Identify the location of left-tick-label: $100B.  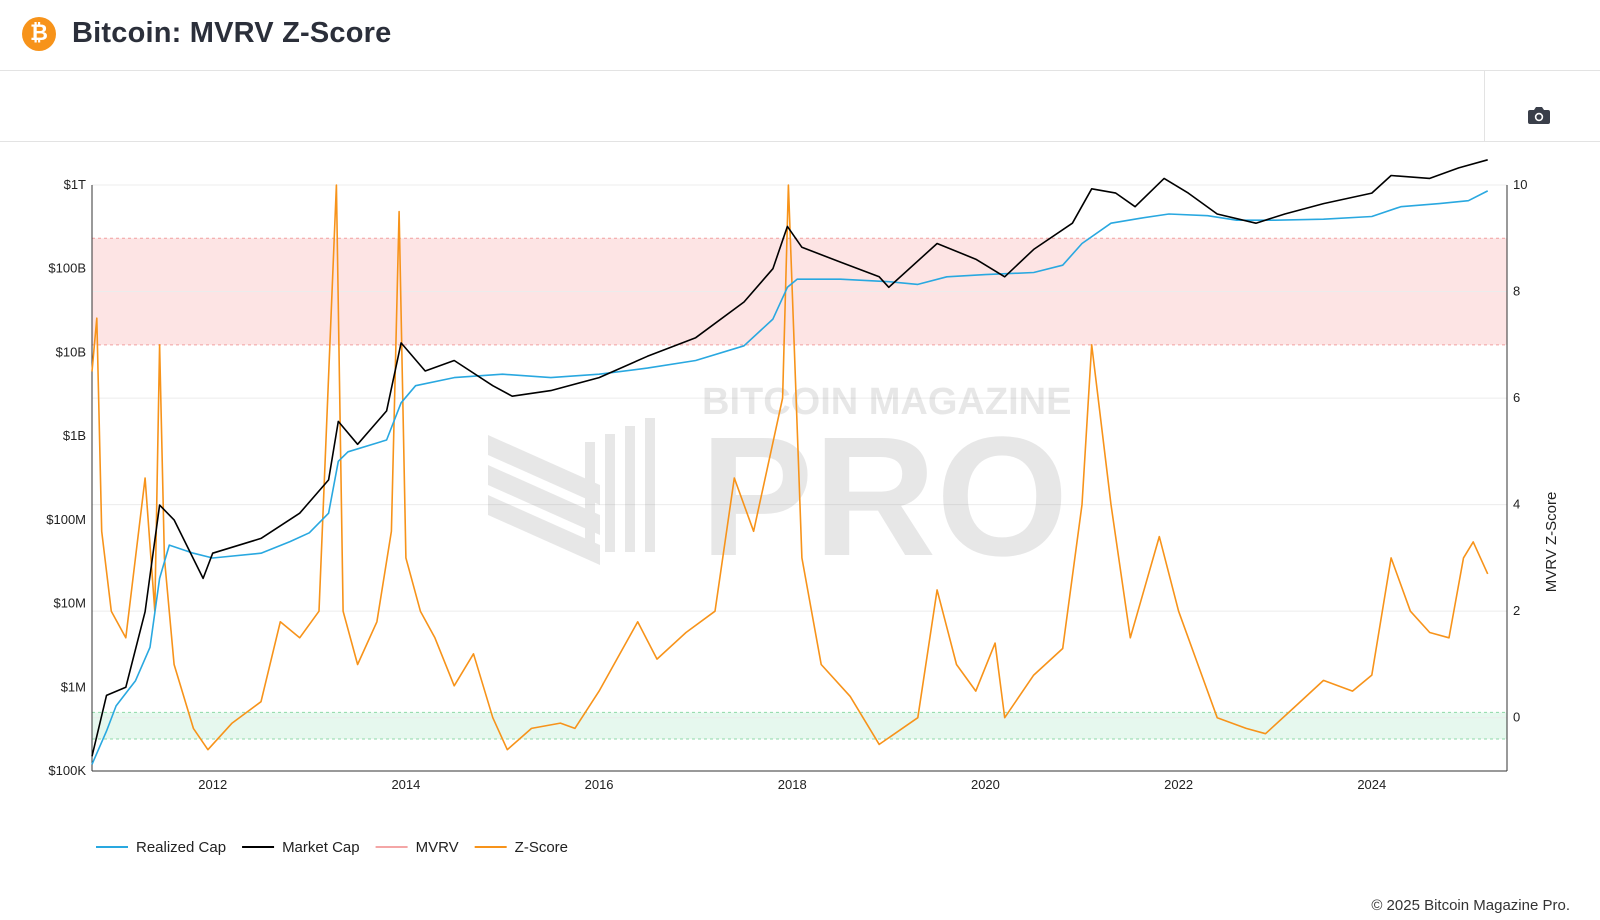
(67, 268).